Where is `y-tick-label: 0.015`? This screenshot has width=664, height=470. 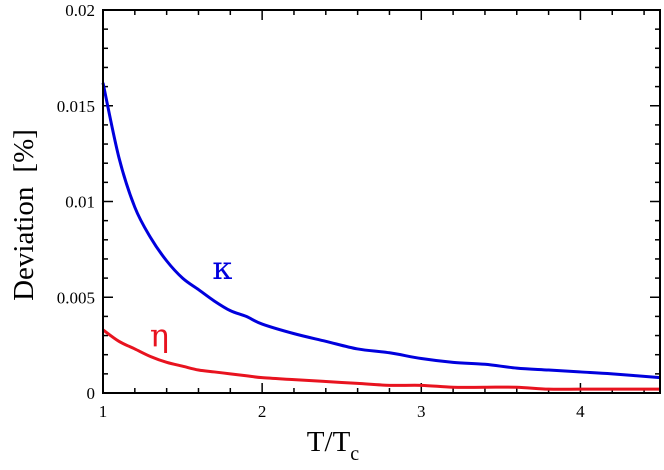 y-tick-label: 0.015 is located at coordinates (76, 106).